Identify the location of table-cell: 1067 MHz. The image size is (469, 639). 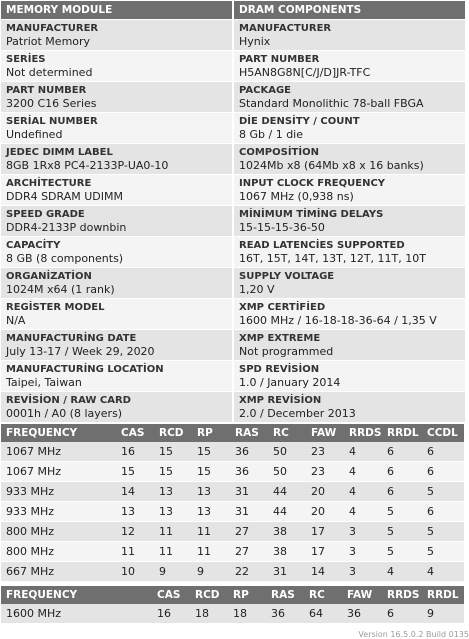
(59, 452).